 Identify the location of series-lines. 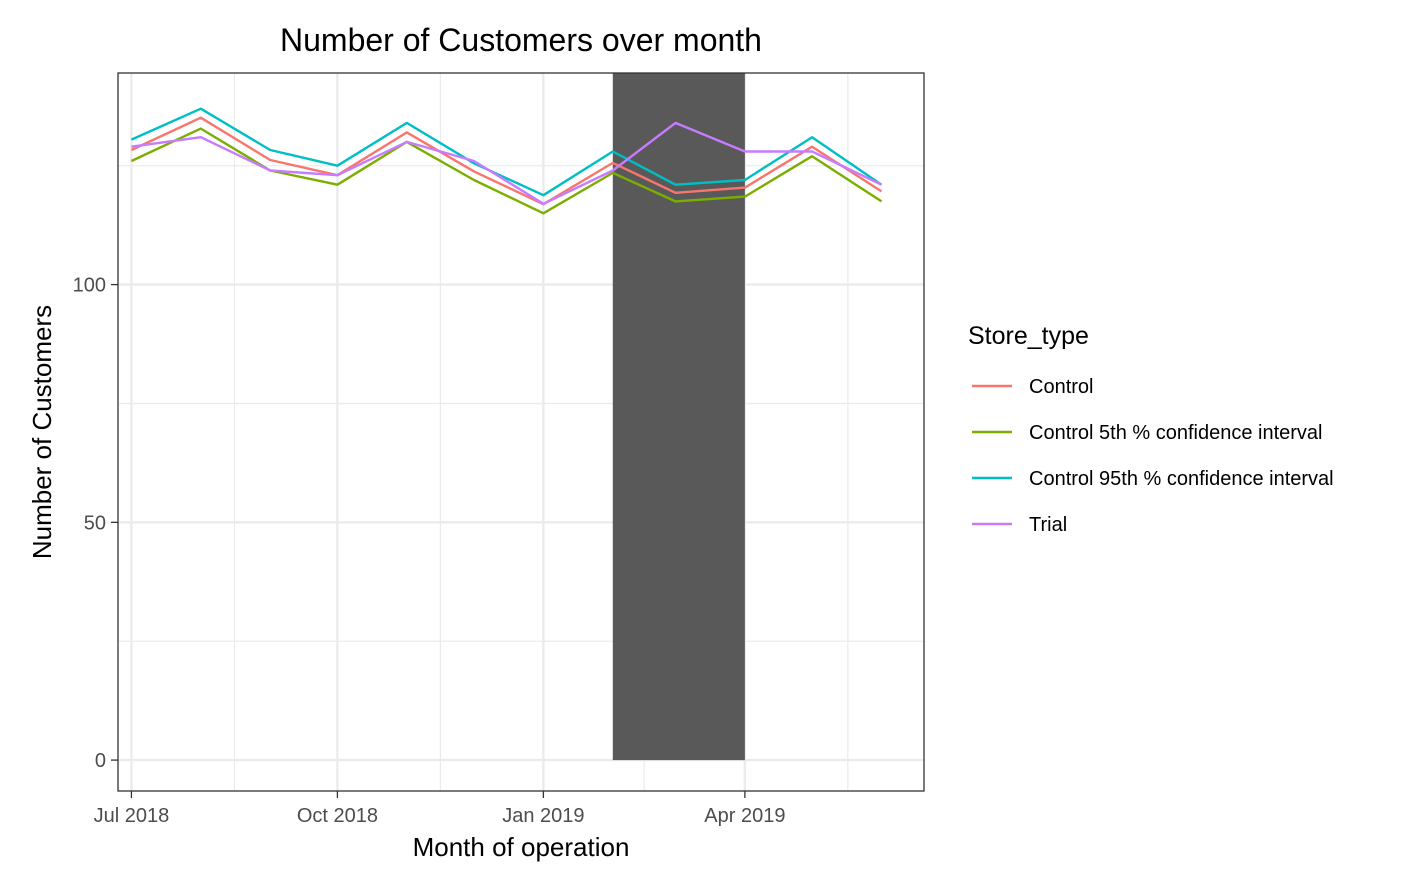
(506, 161).